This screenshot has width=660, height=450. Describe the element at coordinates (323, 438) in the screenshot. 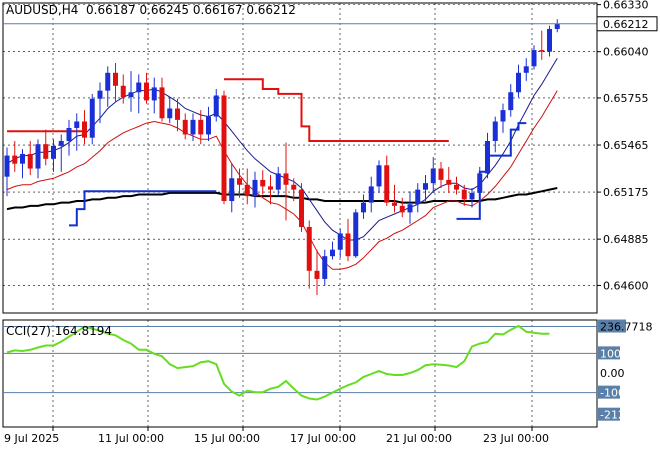

I see `time-tick-label: 17 Jul 00:00` at that location.